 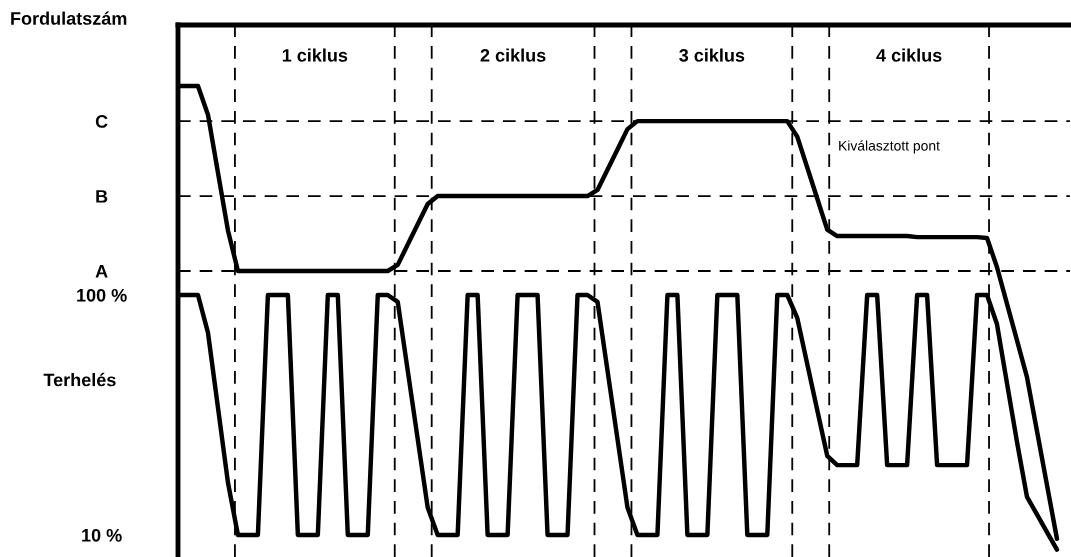 I want to click on annotation: 3 ciklus, so click(x=712, y=55).